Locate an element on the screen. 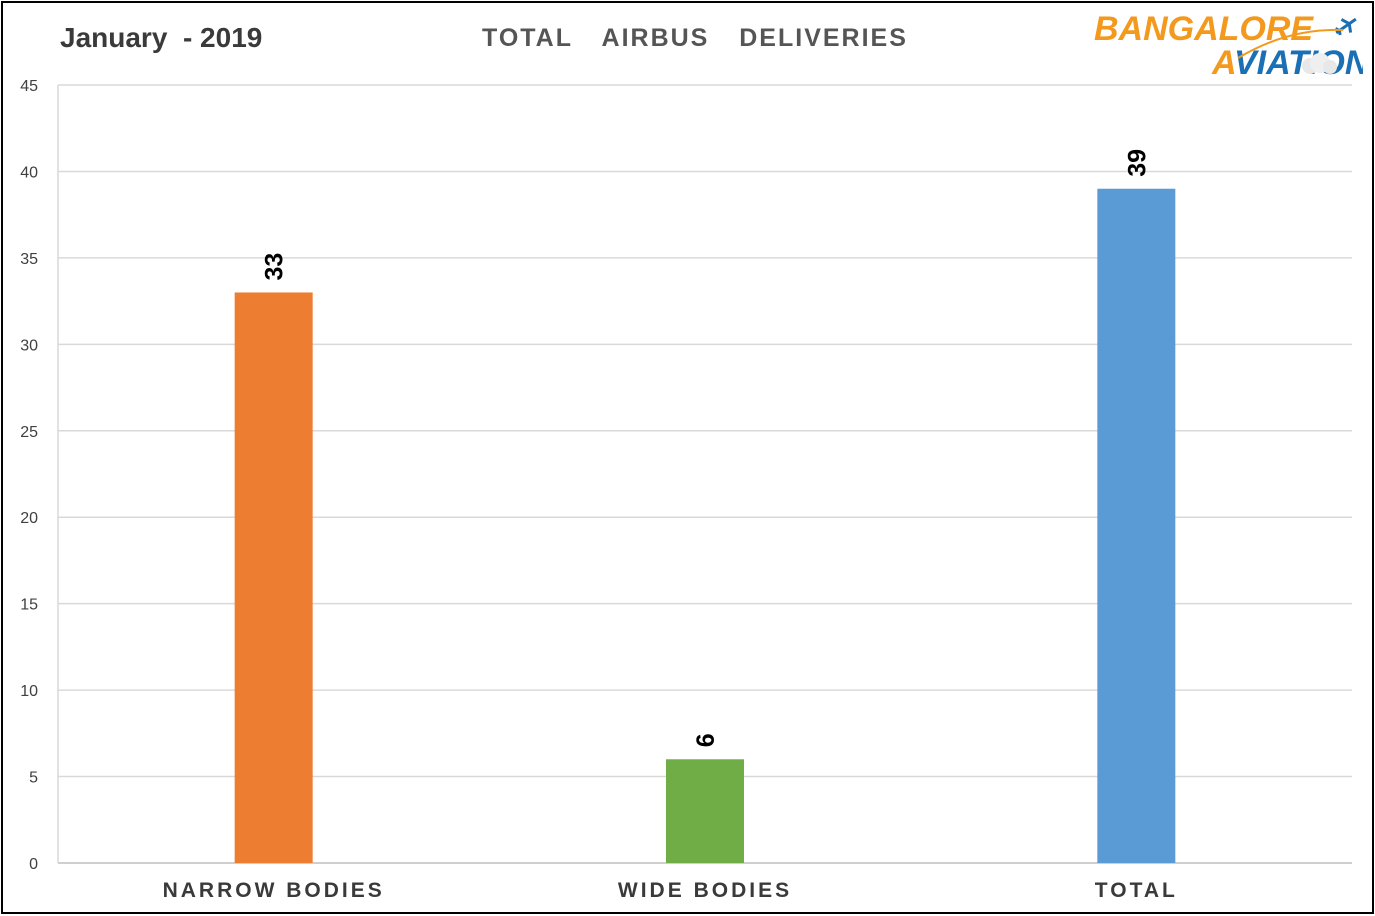 This screenshot has width=1375, height=916. y-tick-label: 35 is located at coordinates (29, 259).